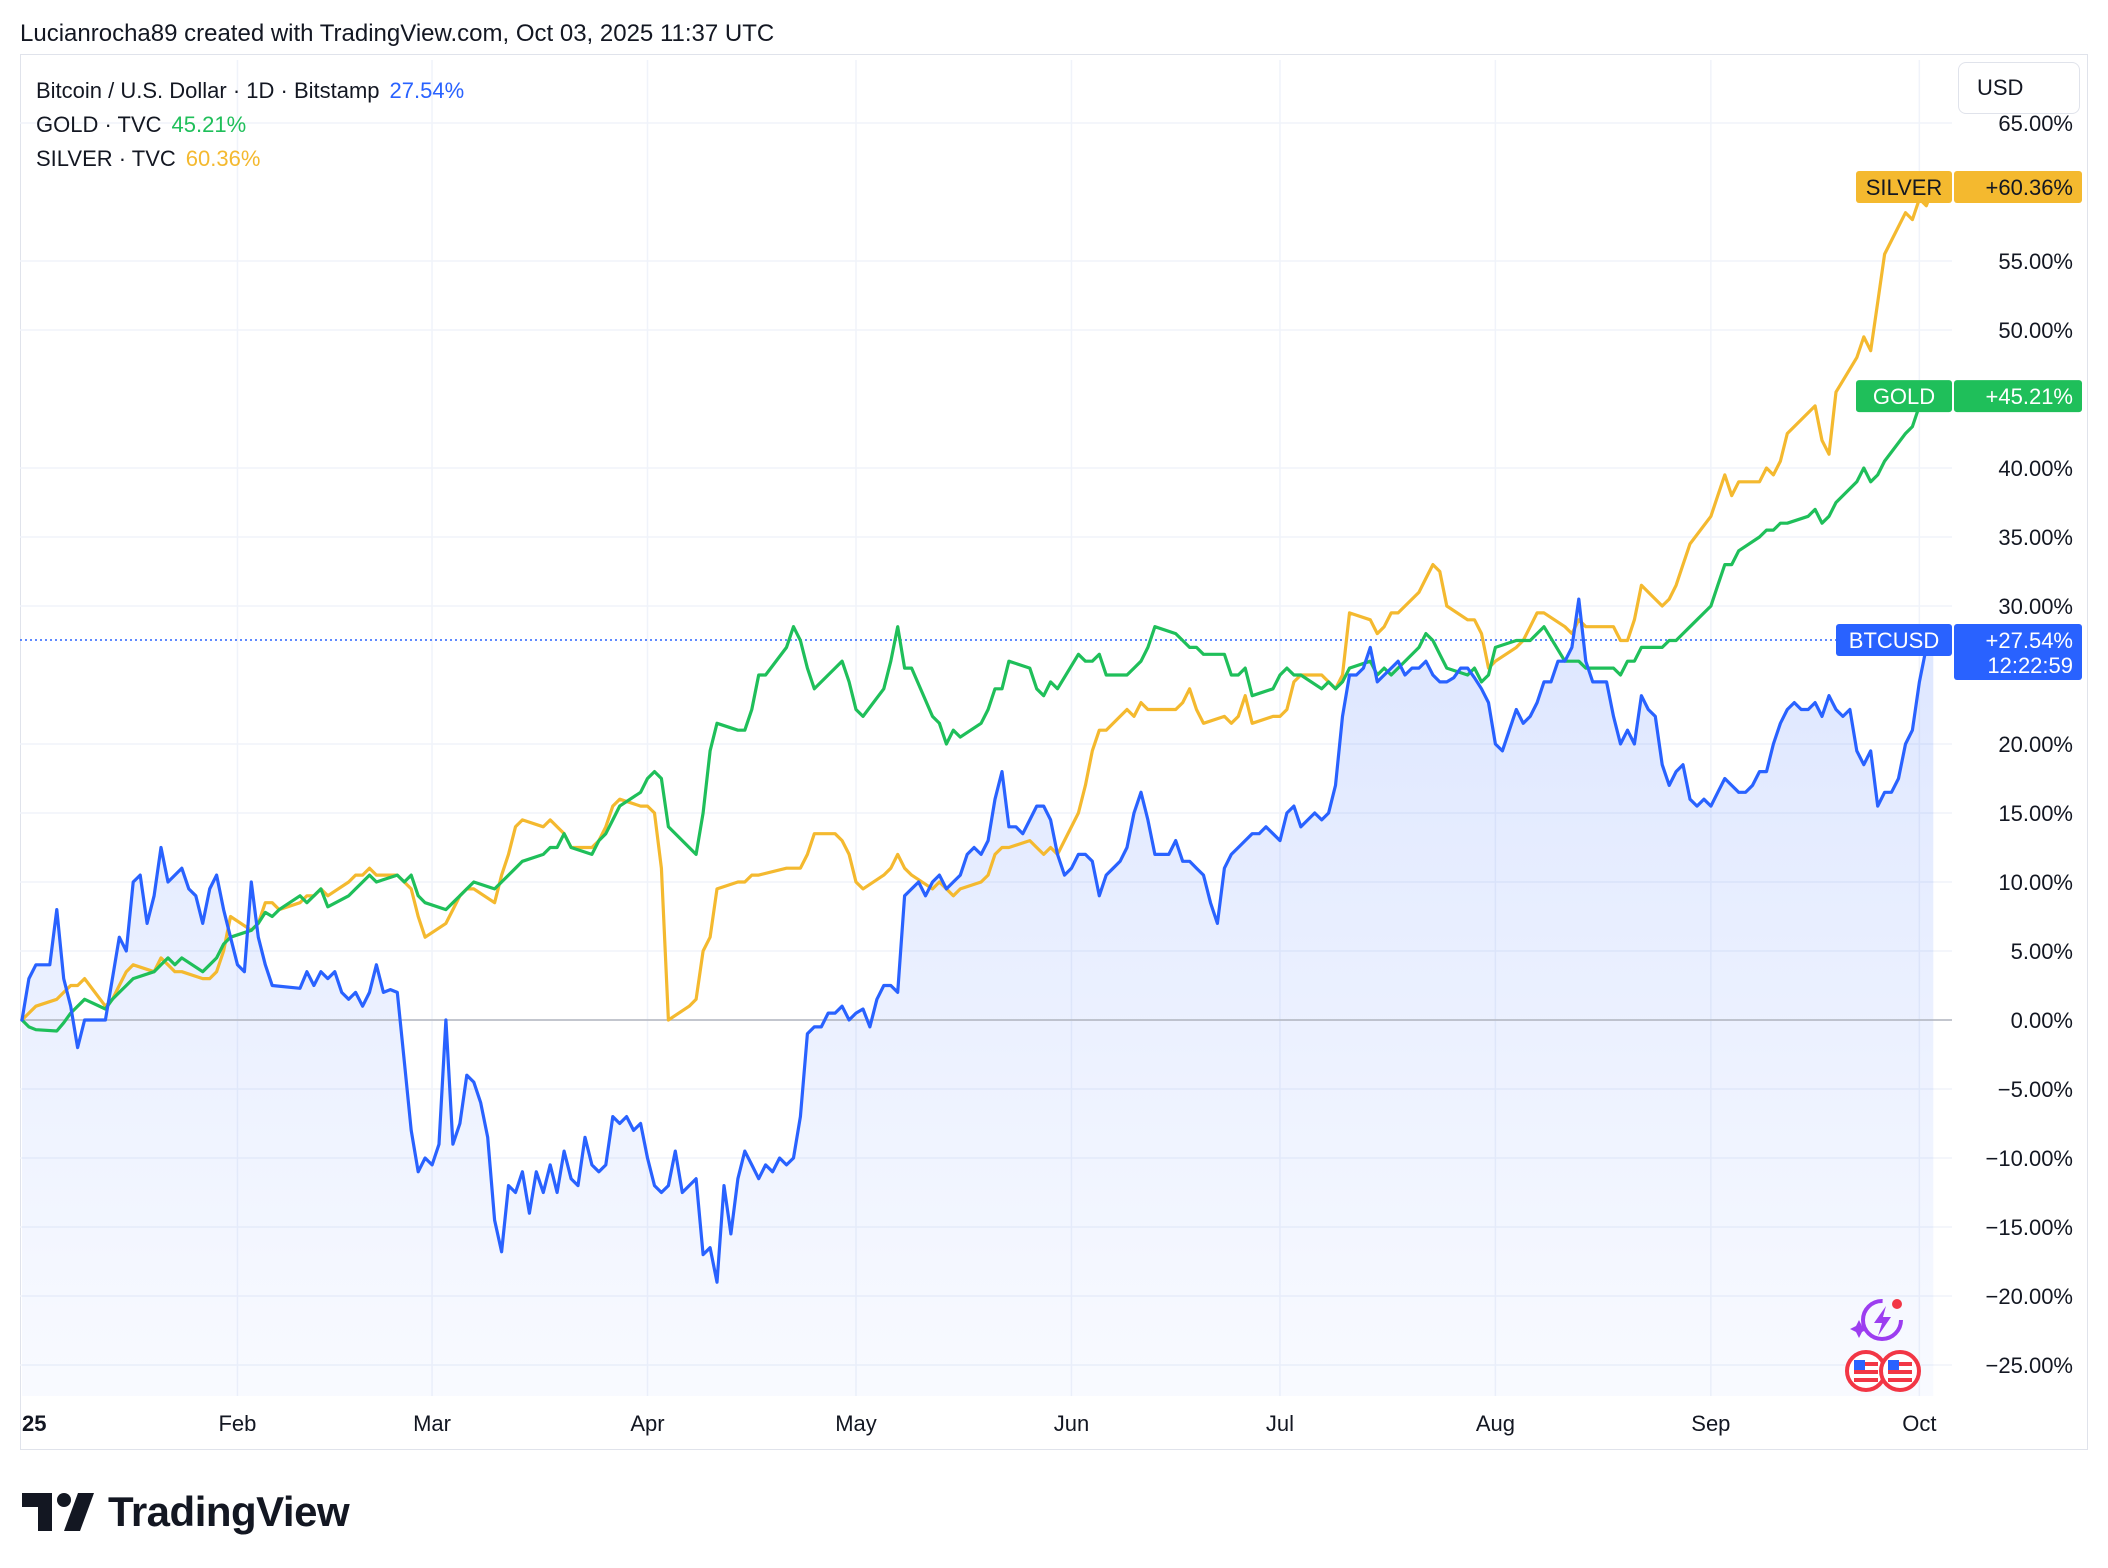 This screenshot has height=1568, width=2108. I want to click on silver-name-tag-label: SILVER, so click(1904, 187).